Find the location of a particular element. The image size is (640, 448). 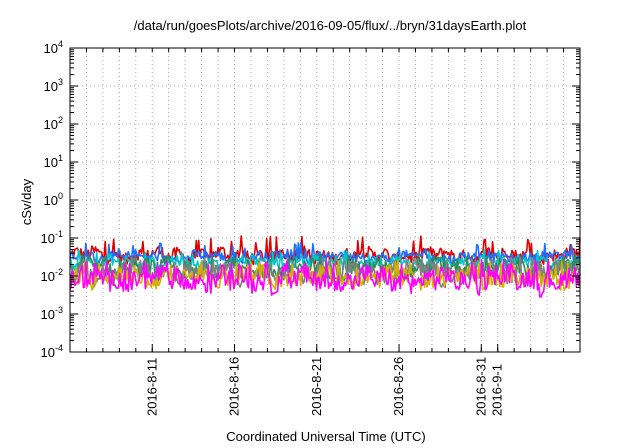

y-tick-label: 10⁴ is located at coordinates (53, 47).